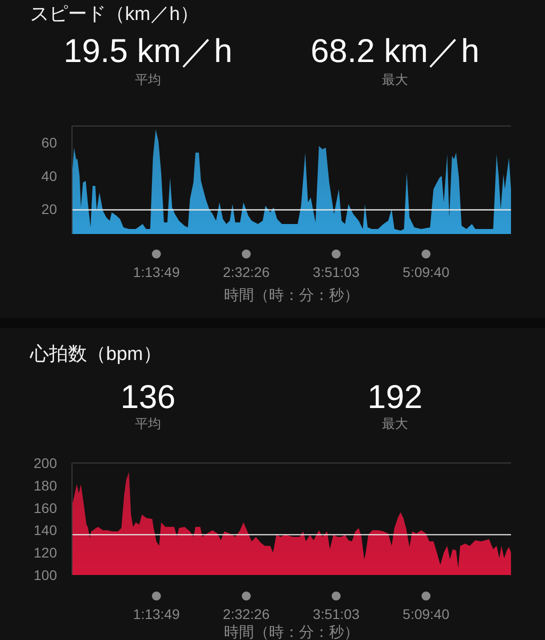 This screenshot has width=545, height=640. What do you see at coordinates (46, 463) in the screenshot?
I see `y-tick-label: 200` at bounding box center [46, 463].